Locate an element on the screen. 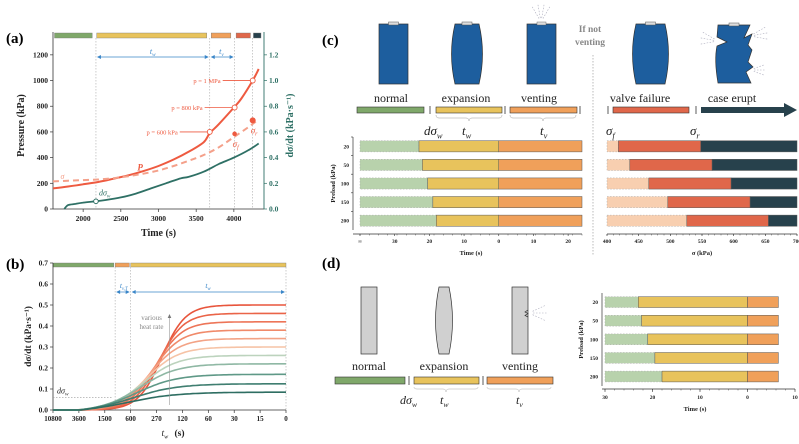  stage-label-1: expansion is located at coordinates (466, 98).